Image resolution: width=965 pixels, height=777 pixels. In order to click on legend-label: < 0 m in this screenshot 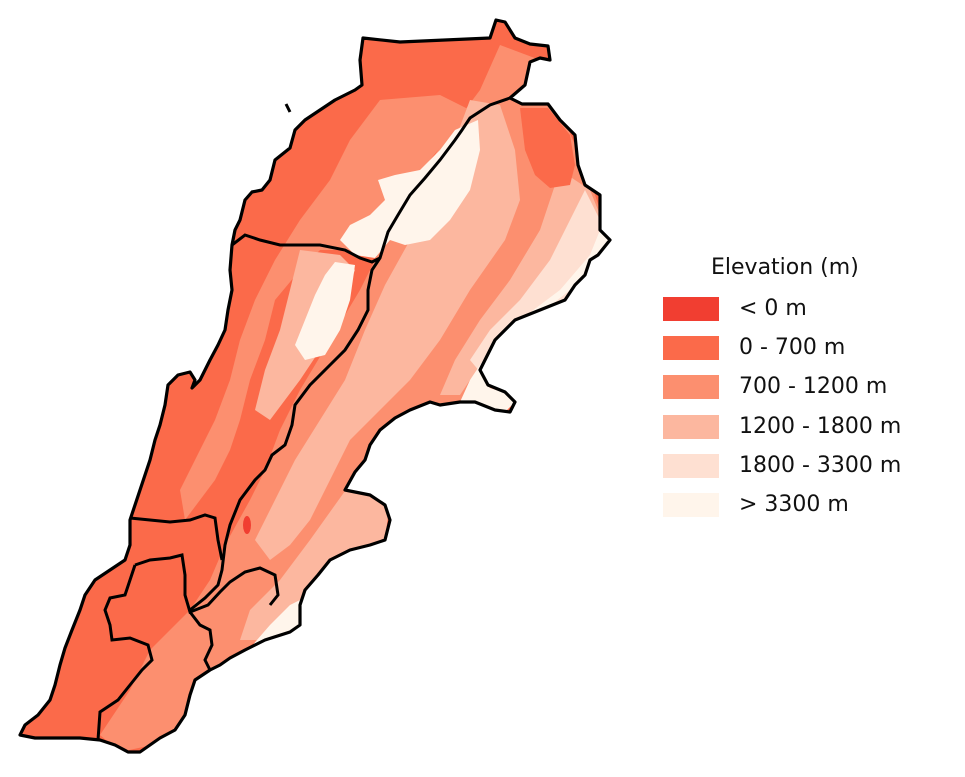, I will do `click(773, 308)`.